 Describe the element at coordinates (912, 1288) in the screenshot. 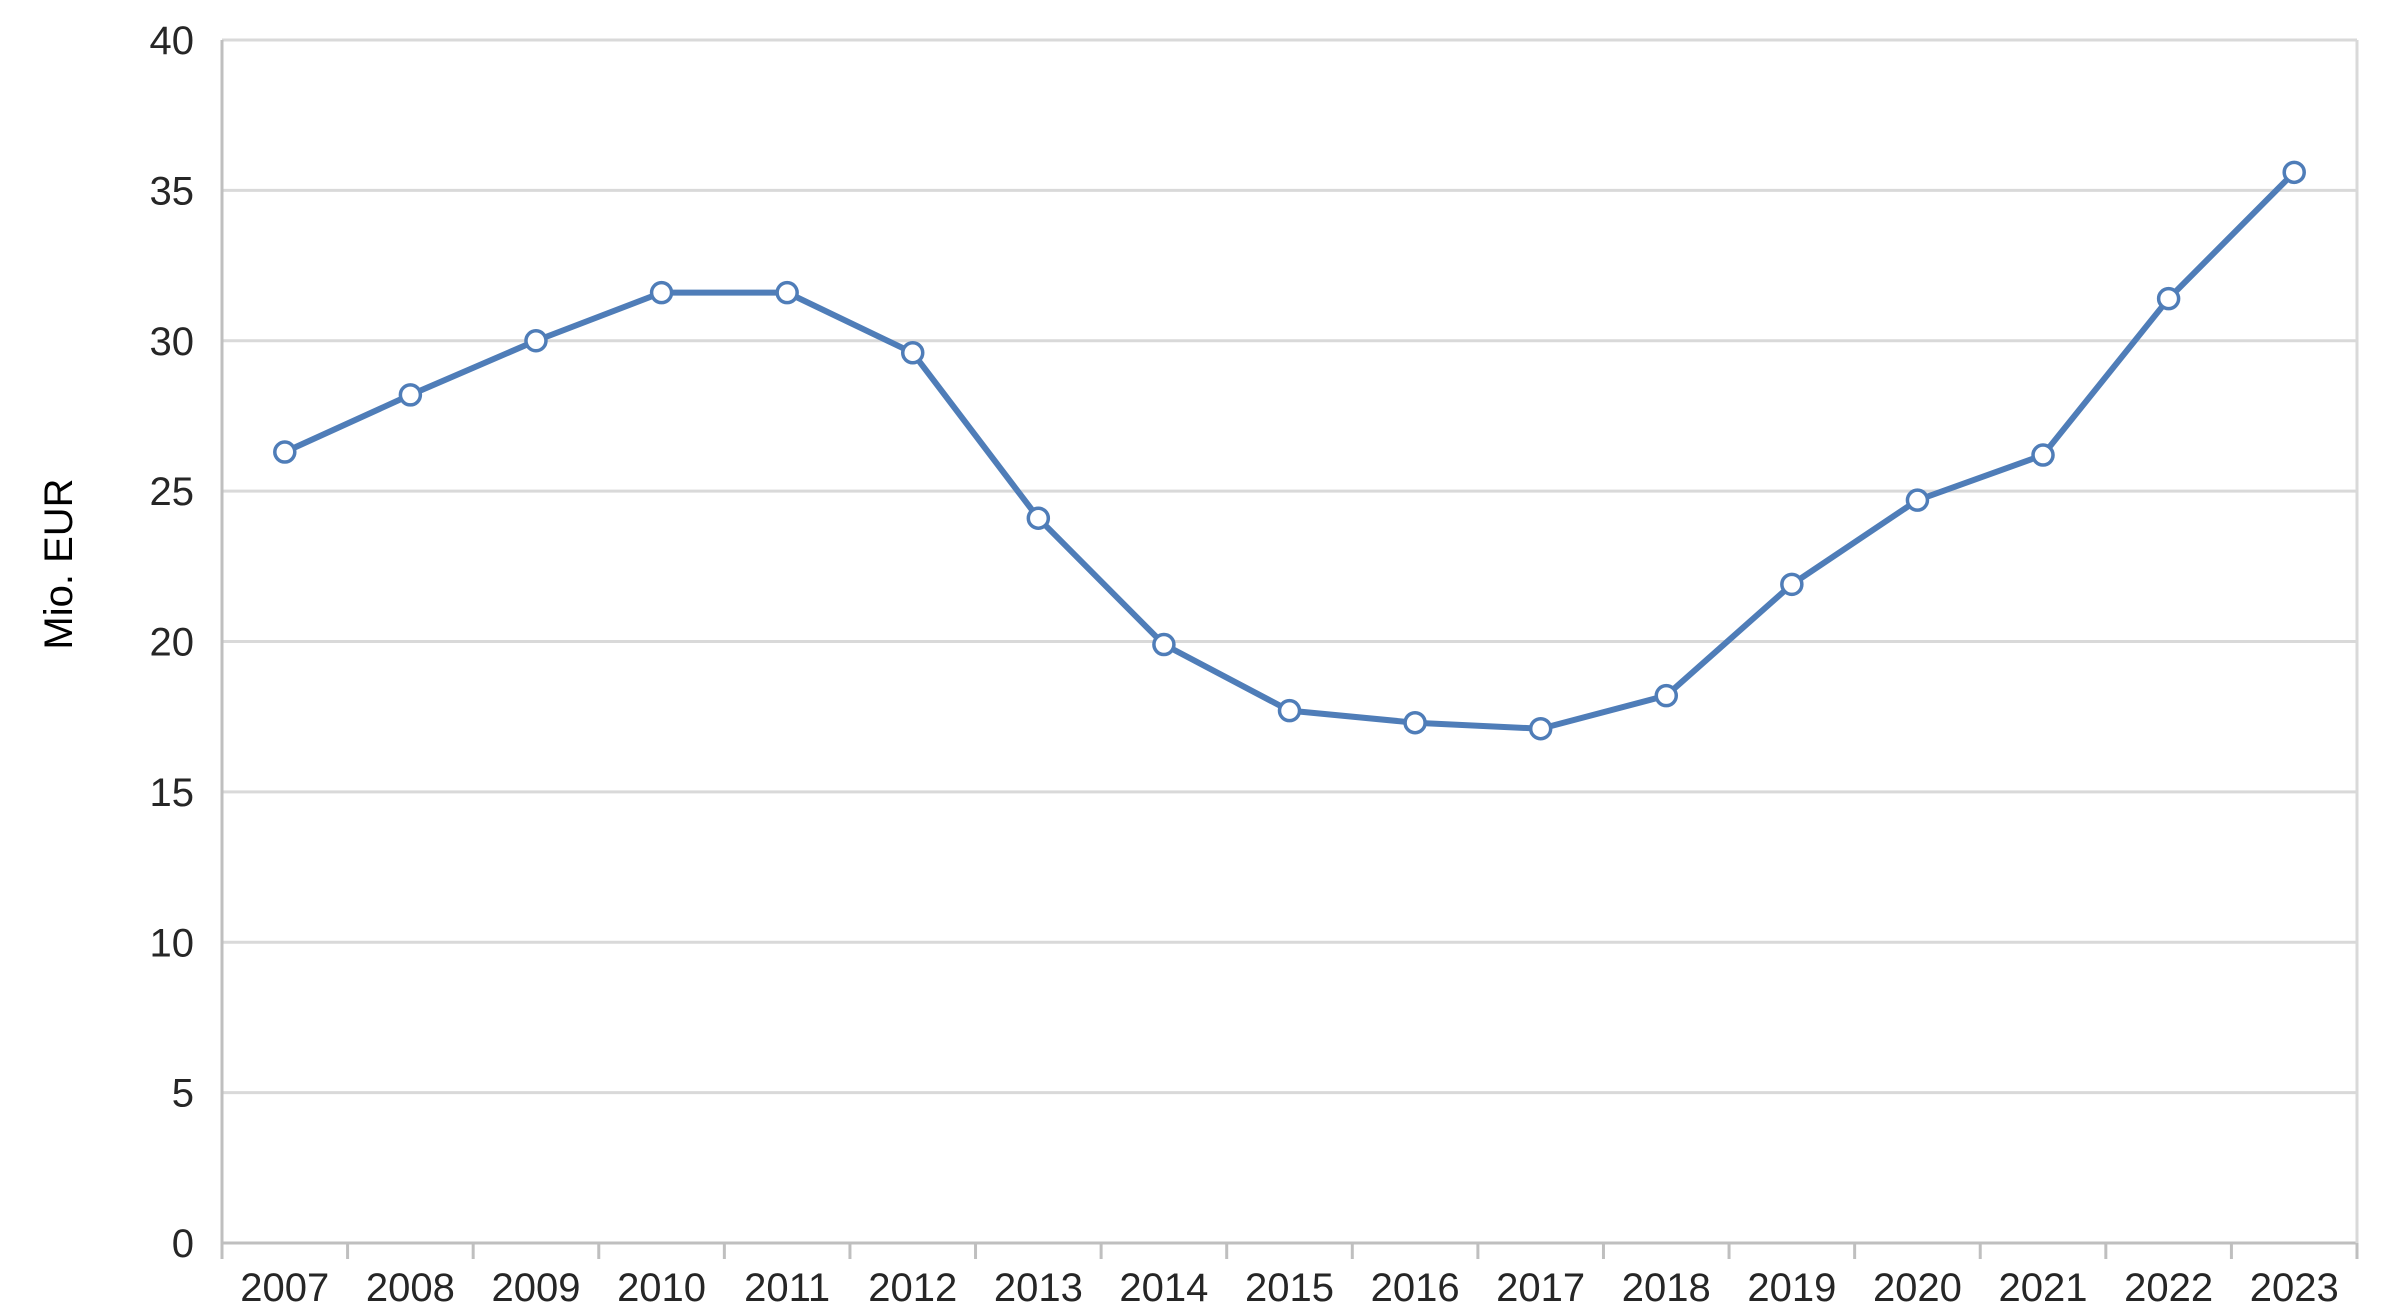

I see `x-tick-label: 2012` at that location.